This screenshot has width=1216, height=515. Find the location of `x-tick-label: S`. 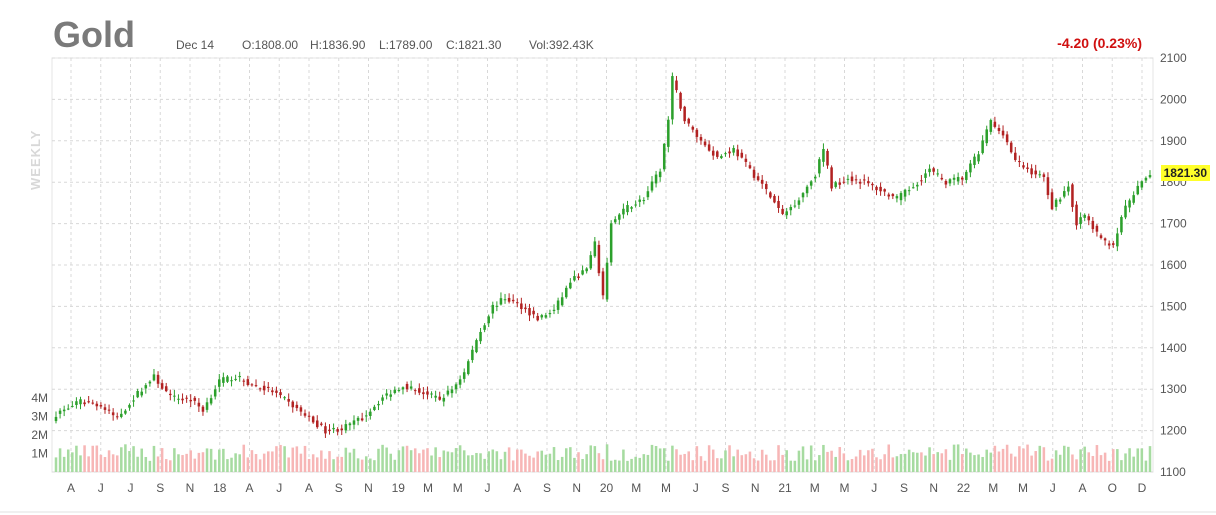

x-tick-label: S is located at coordinates (160, 488).